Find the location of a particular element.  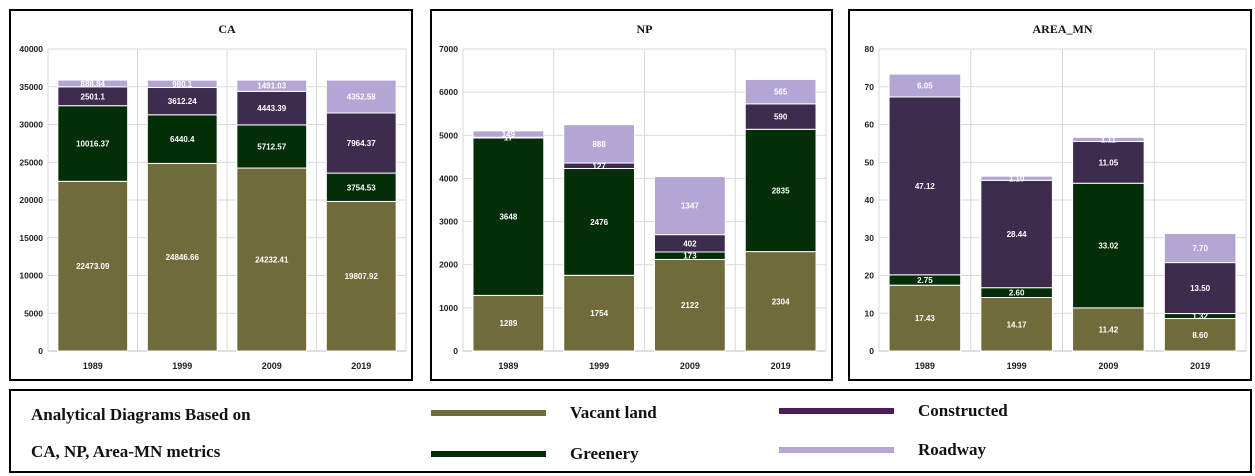

y-tick-label: 40 is located at coordinates (870, 200).